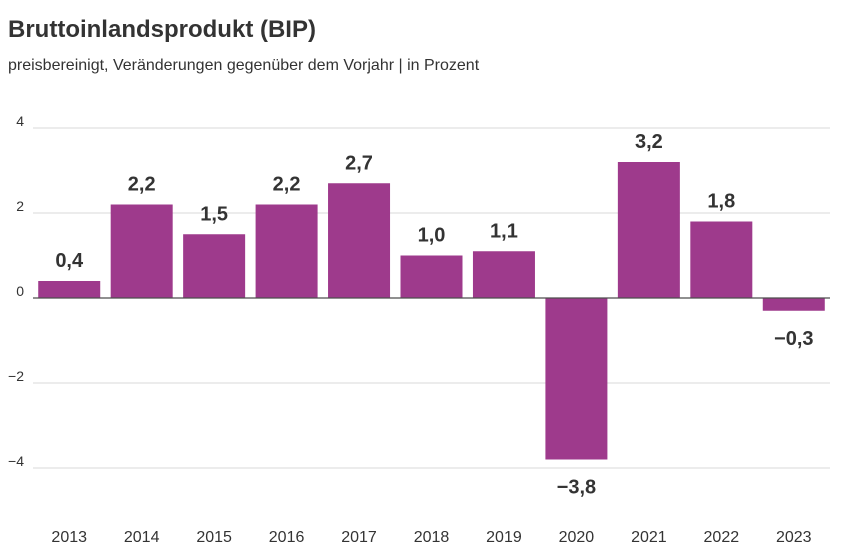 Image resolution: width=845 pixels, height=551 pixels. What do you see at coordinates (793, 304) in the screenshot?
I see `bar-2023` at bounding box center [793, 304].